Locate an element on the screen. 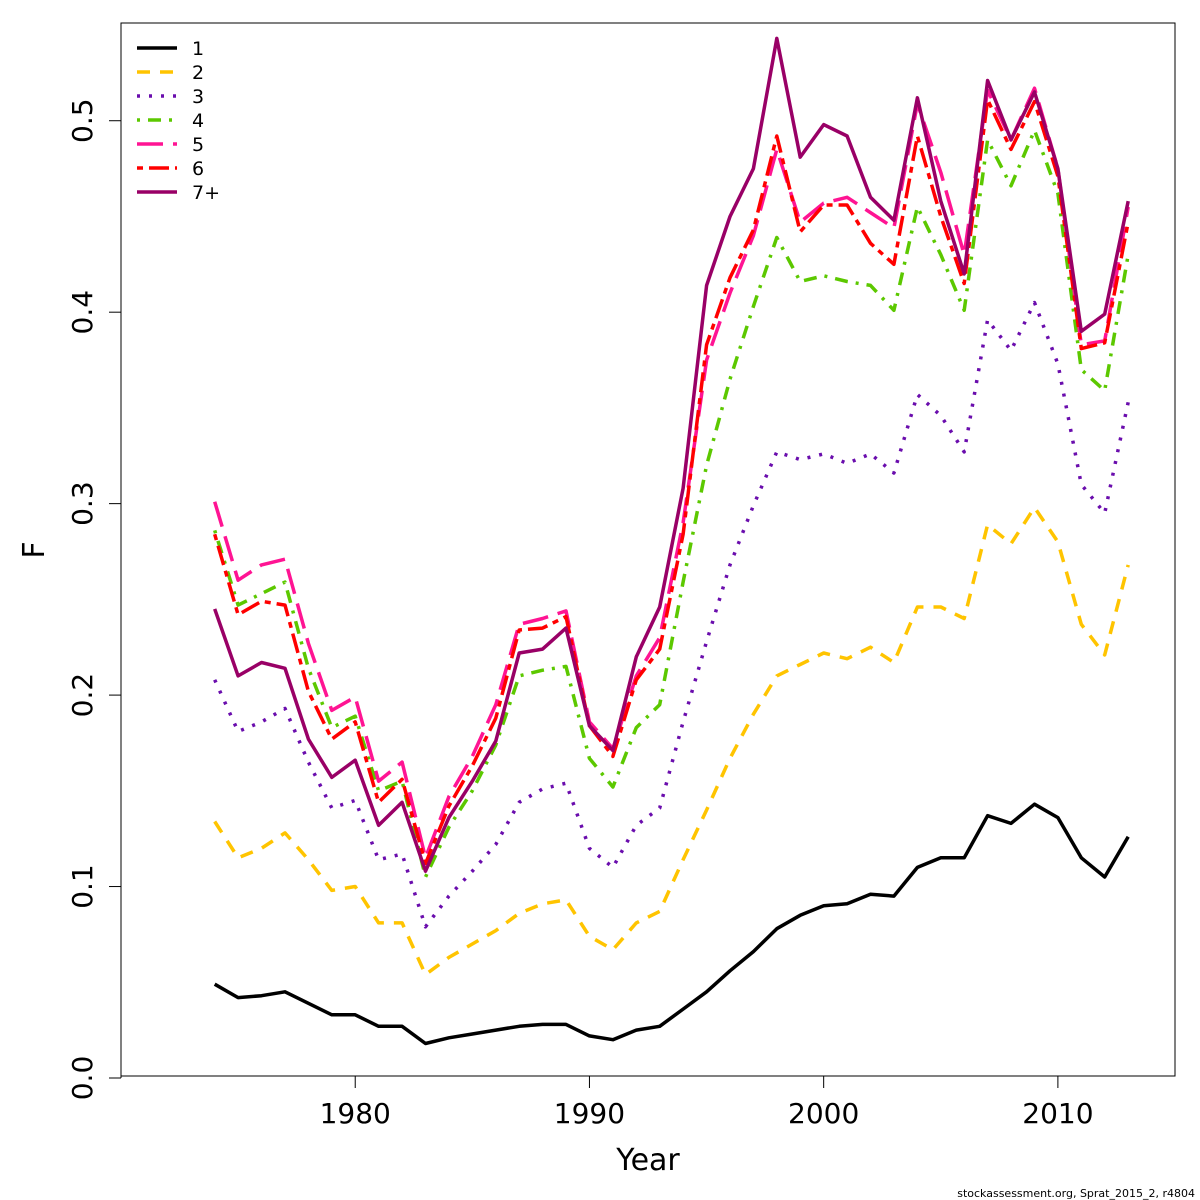  x-tick-label: 2000 is located at coordinates (823, 1113).